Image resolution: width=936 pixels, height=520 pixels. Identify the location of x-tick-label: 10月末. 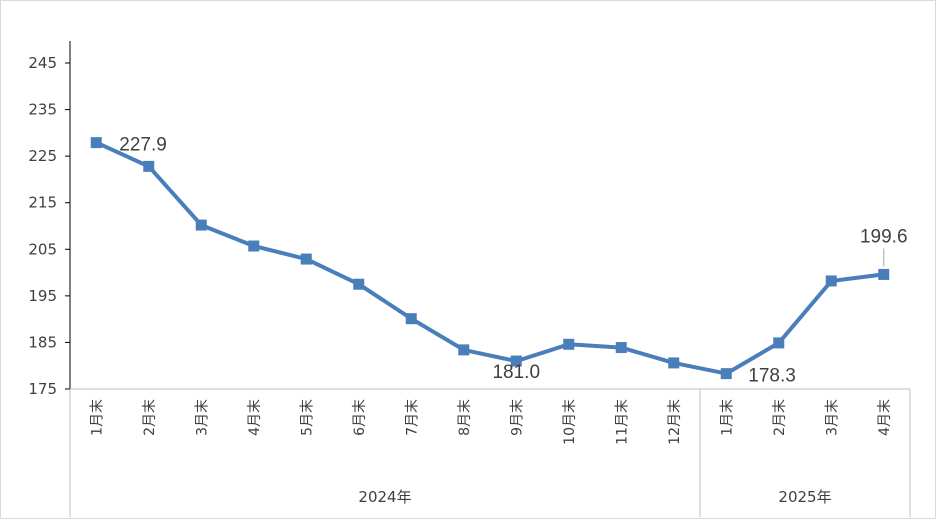
(570, 422).